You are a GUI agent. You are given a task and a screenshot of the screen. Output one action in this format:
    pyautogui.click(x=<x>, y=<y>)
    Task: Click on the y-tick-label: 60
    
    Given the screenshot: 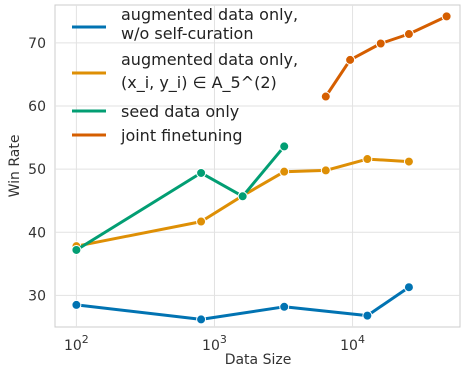 What is the action you would take?
    pyautogui.click(x=37, y=107)
    